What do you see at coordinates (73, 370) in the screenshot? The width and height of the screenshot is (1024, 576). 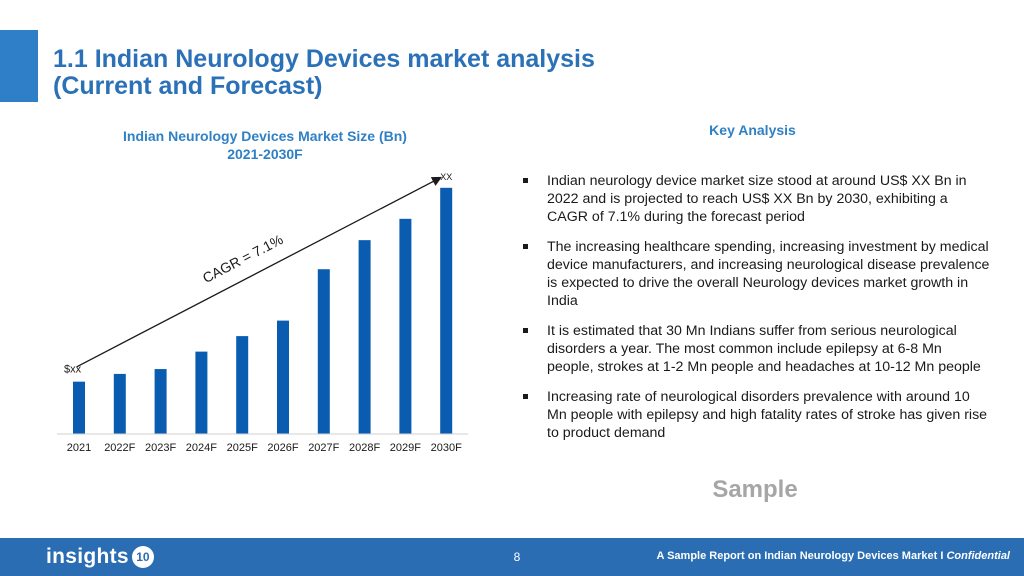 I see `first-bar-label: $xx` at bounding box center [73, 370].